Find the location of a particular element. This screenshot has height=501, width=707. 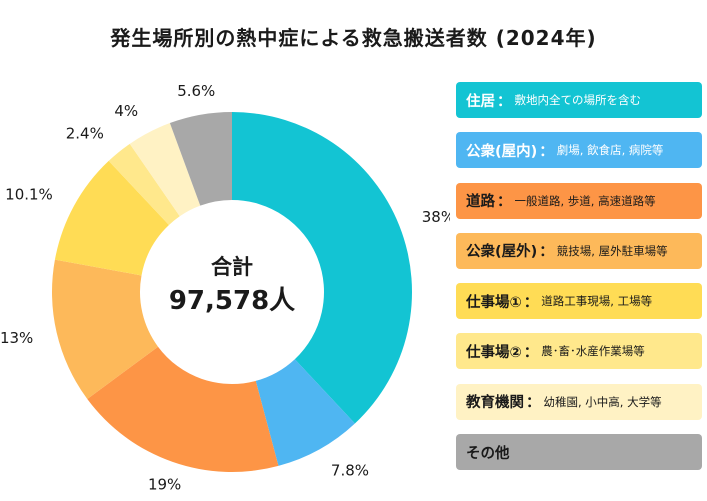

percent-label-7: 4% is located at coordinates (126, 111).